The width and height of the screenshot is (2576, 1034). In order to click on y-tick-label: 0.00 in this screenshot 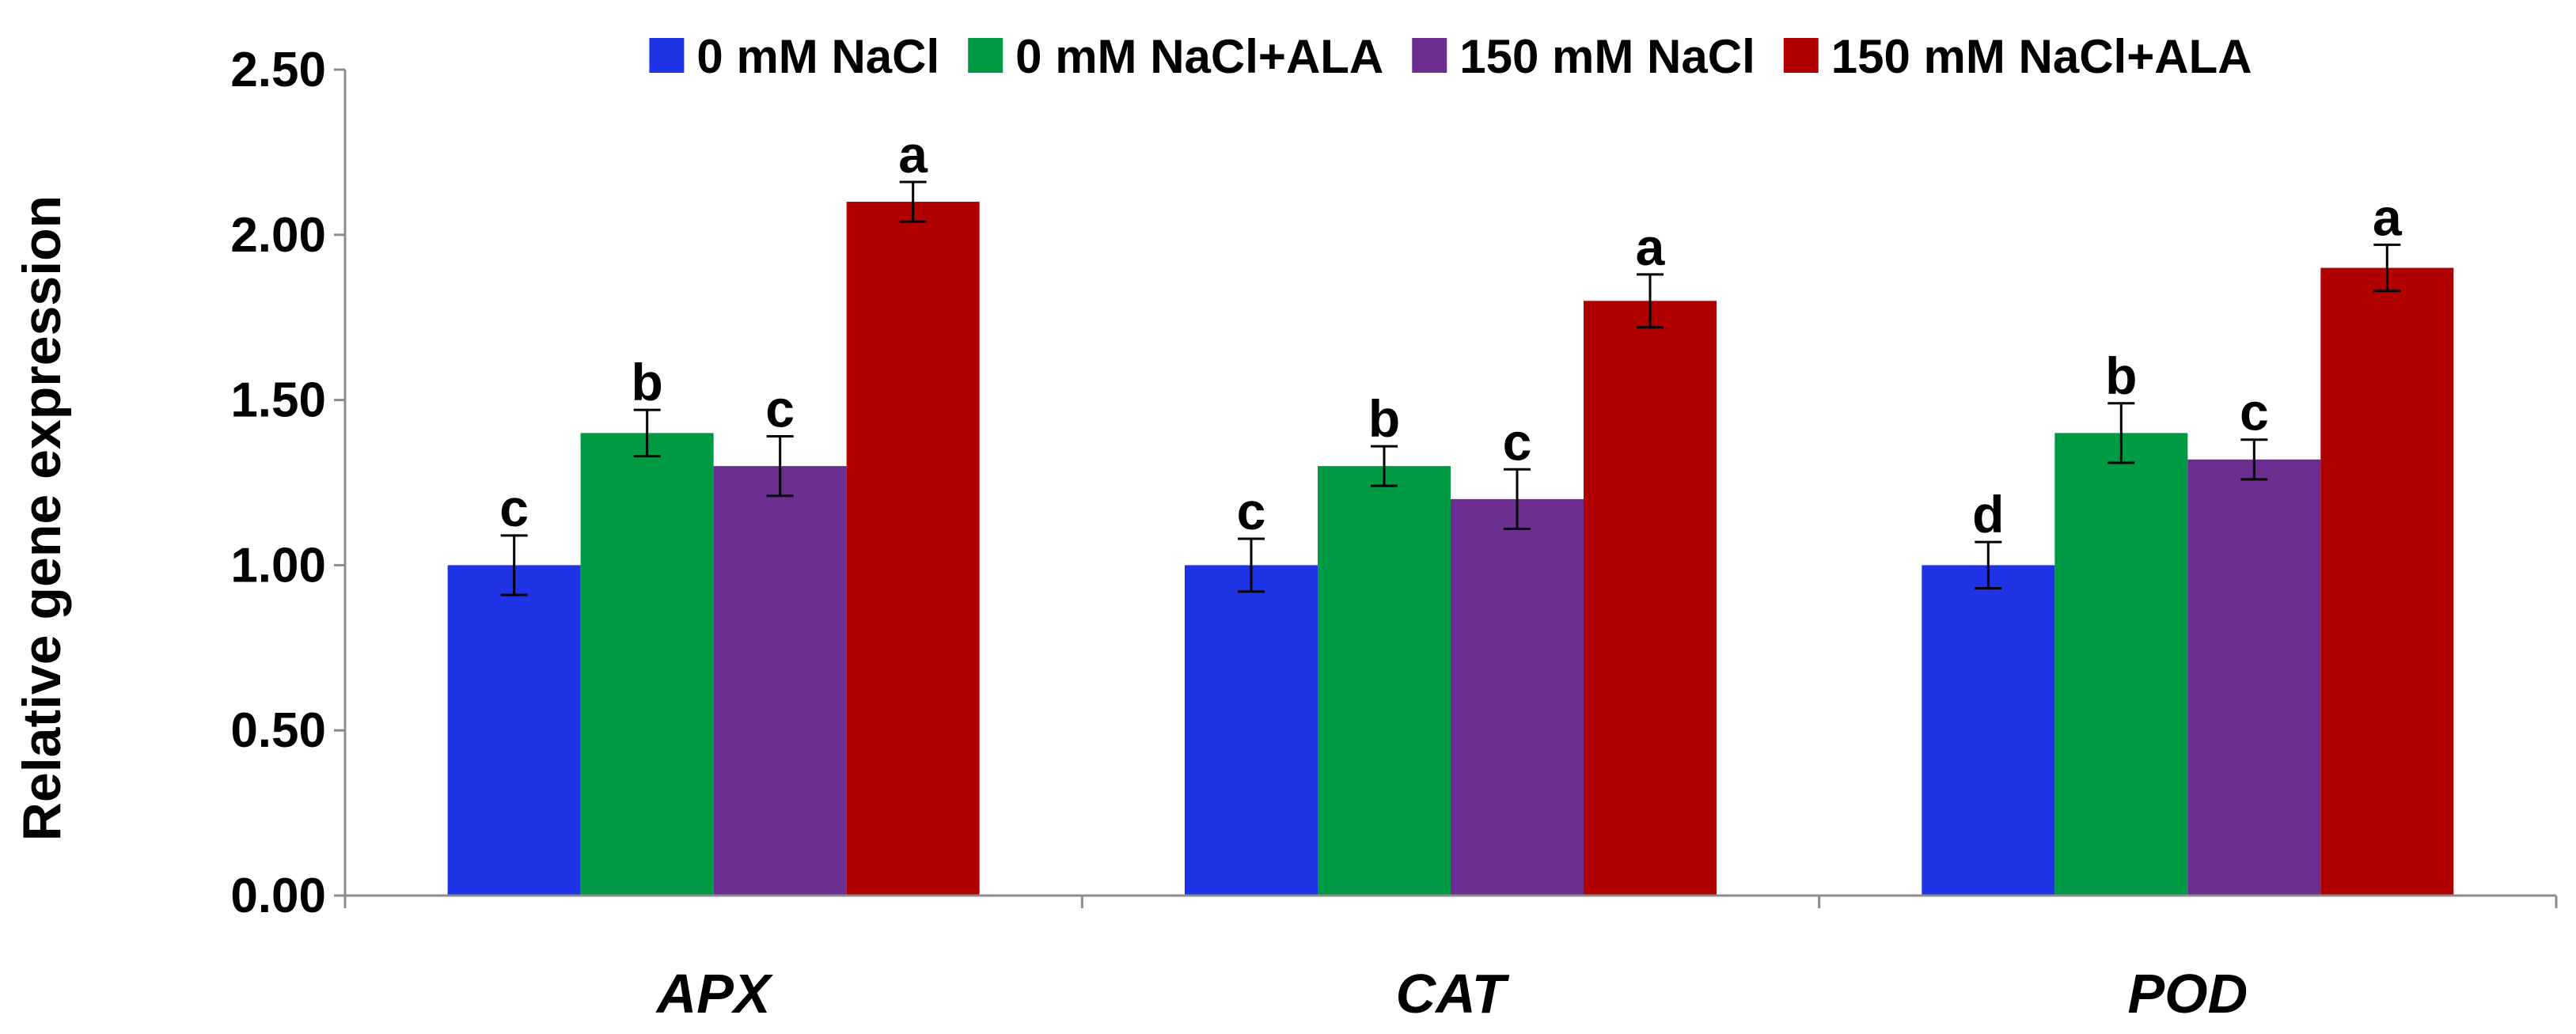, I will do `click(278, 896)`.